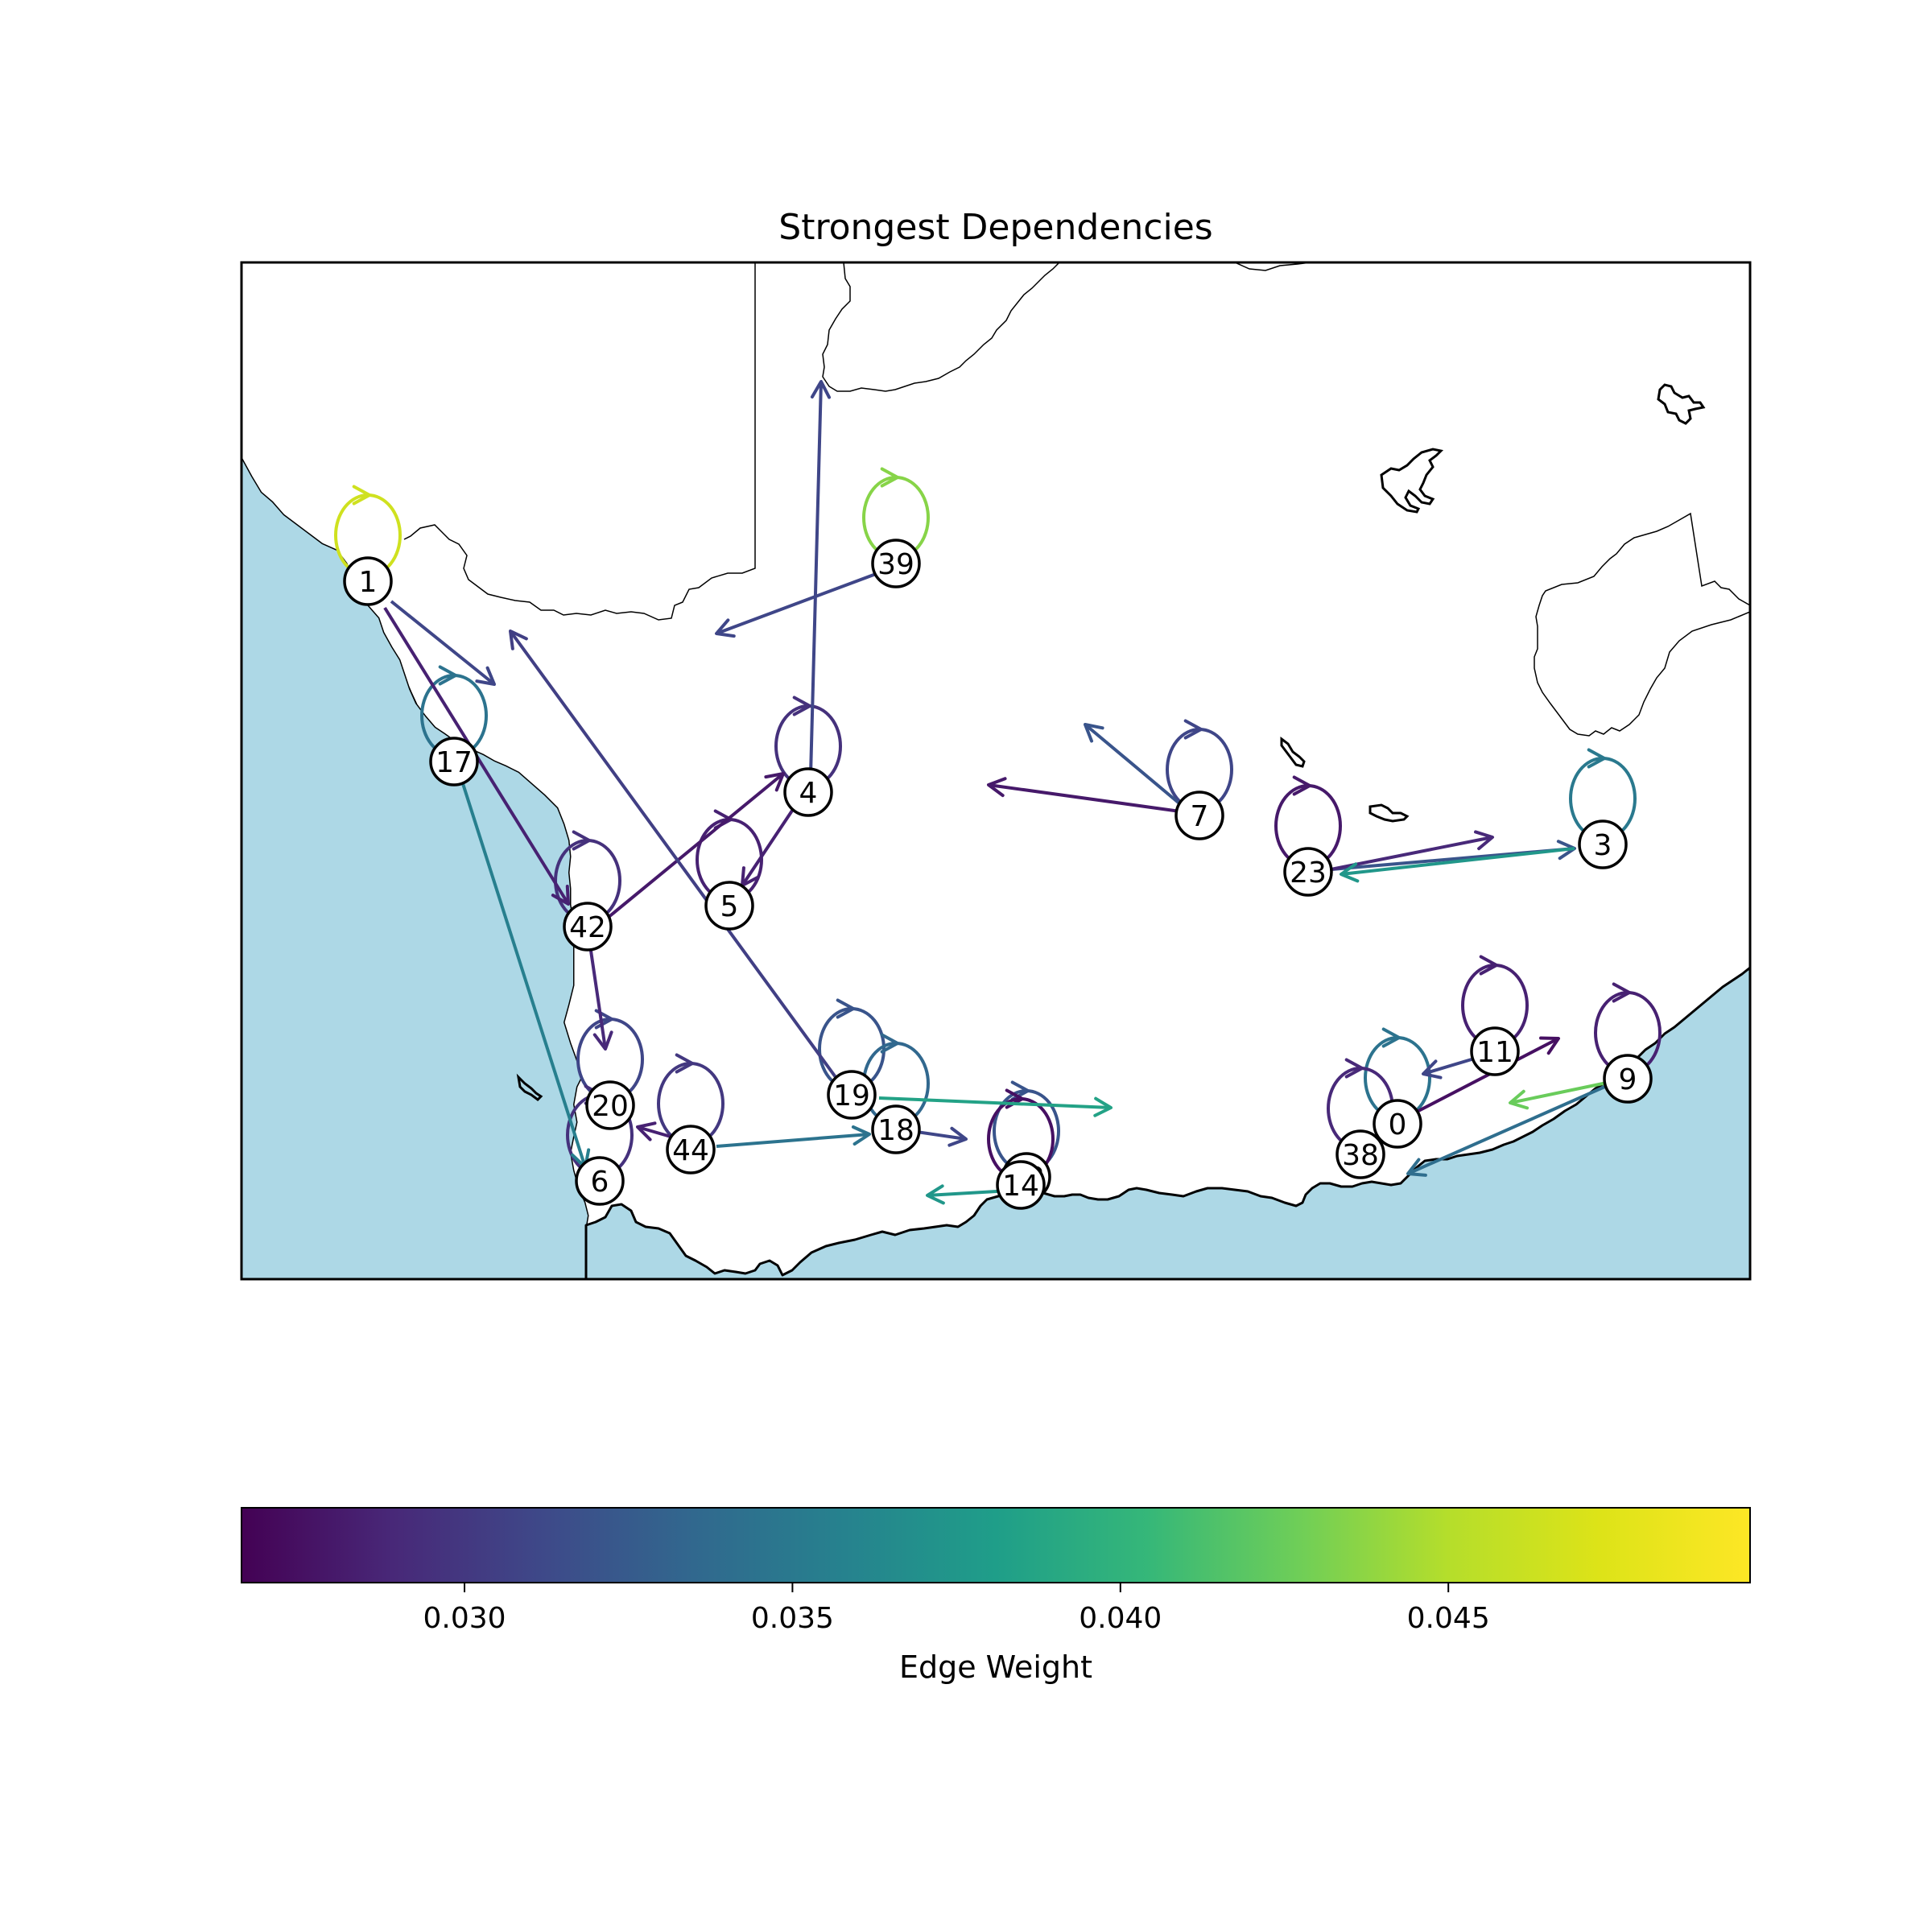  Describe the element at coordinates (1448, 1618) in the screenshot. I see `colorbar-tick-label: 0.045` at that location.